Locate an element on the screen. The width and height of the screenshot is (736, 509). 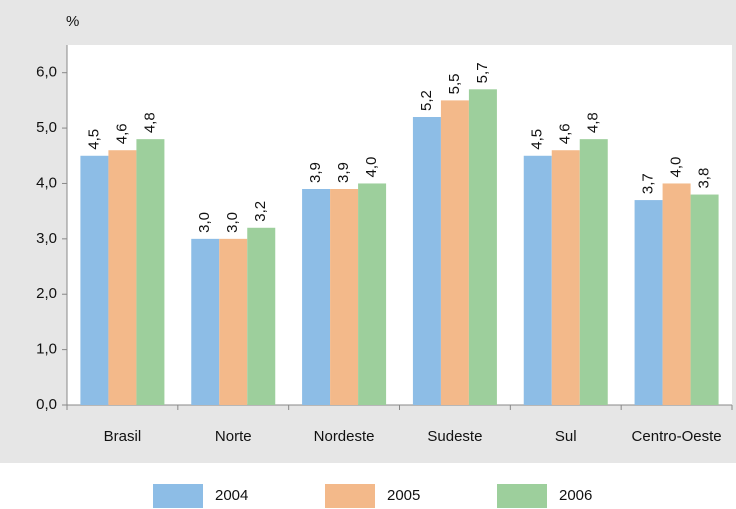
x-tick-label: Nordeste is located at coordinates (344, 436).